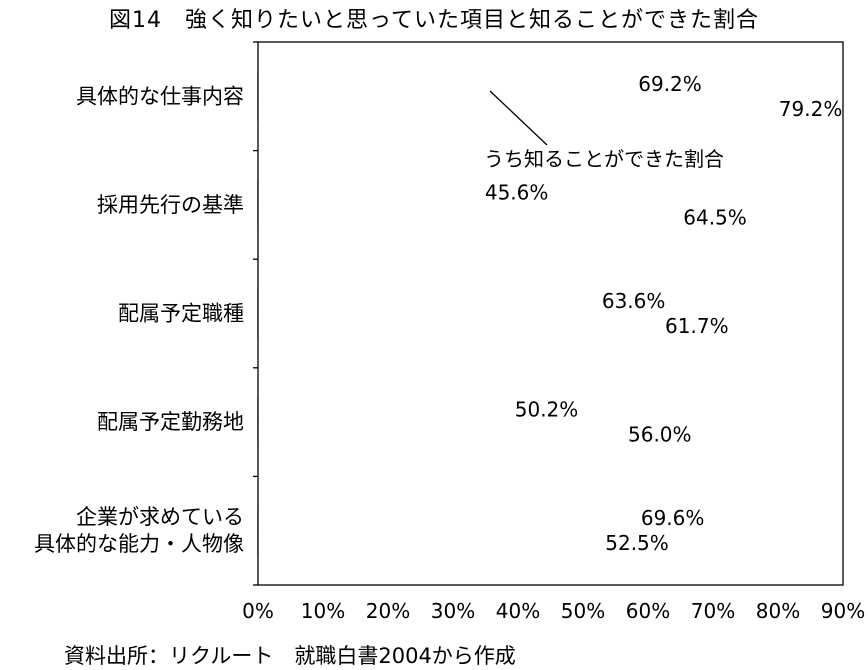 The image size is (868, 670). Describe the element at coordinates (715, 217) in the screenshot. I see `data-label-wanted: 64.5%` at that location.